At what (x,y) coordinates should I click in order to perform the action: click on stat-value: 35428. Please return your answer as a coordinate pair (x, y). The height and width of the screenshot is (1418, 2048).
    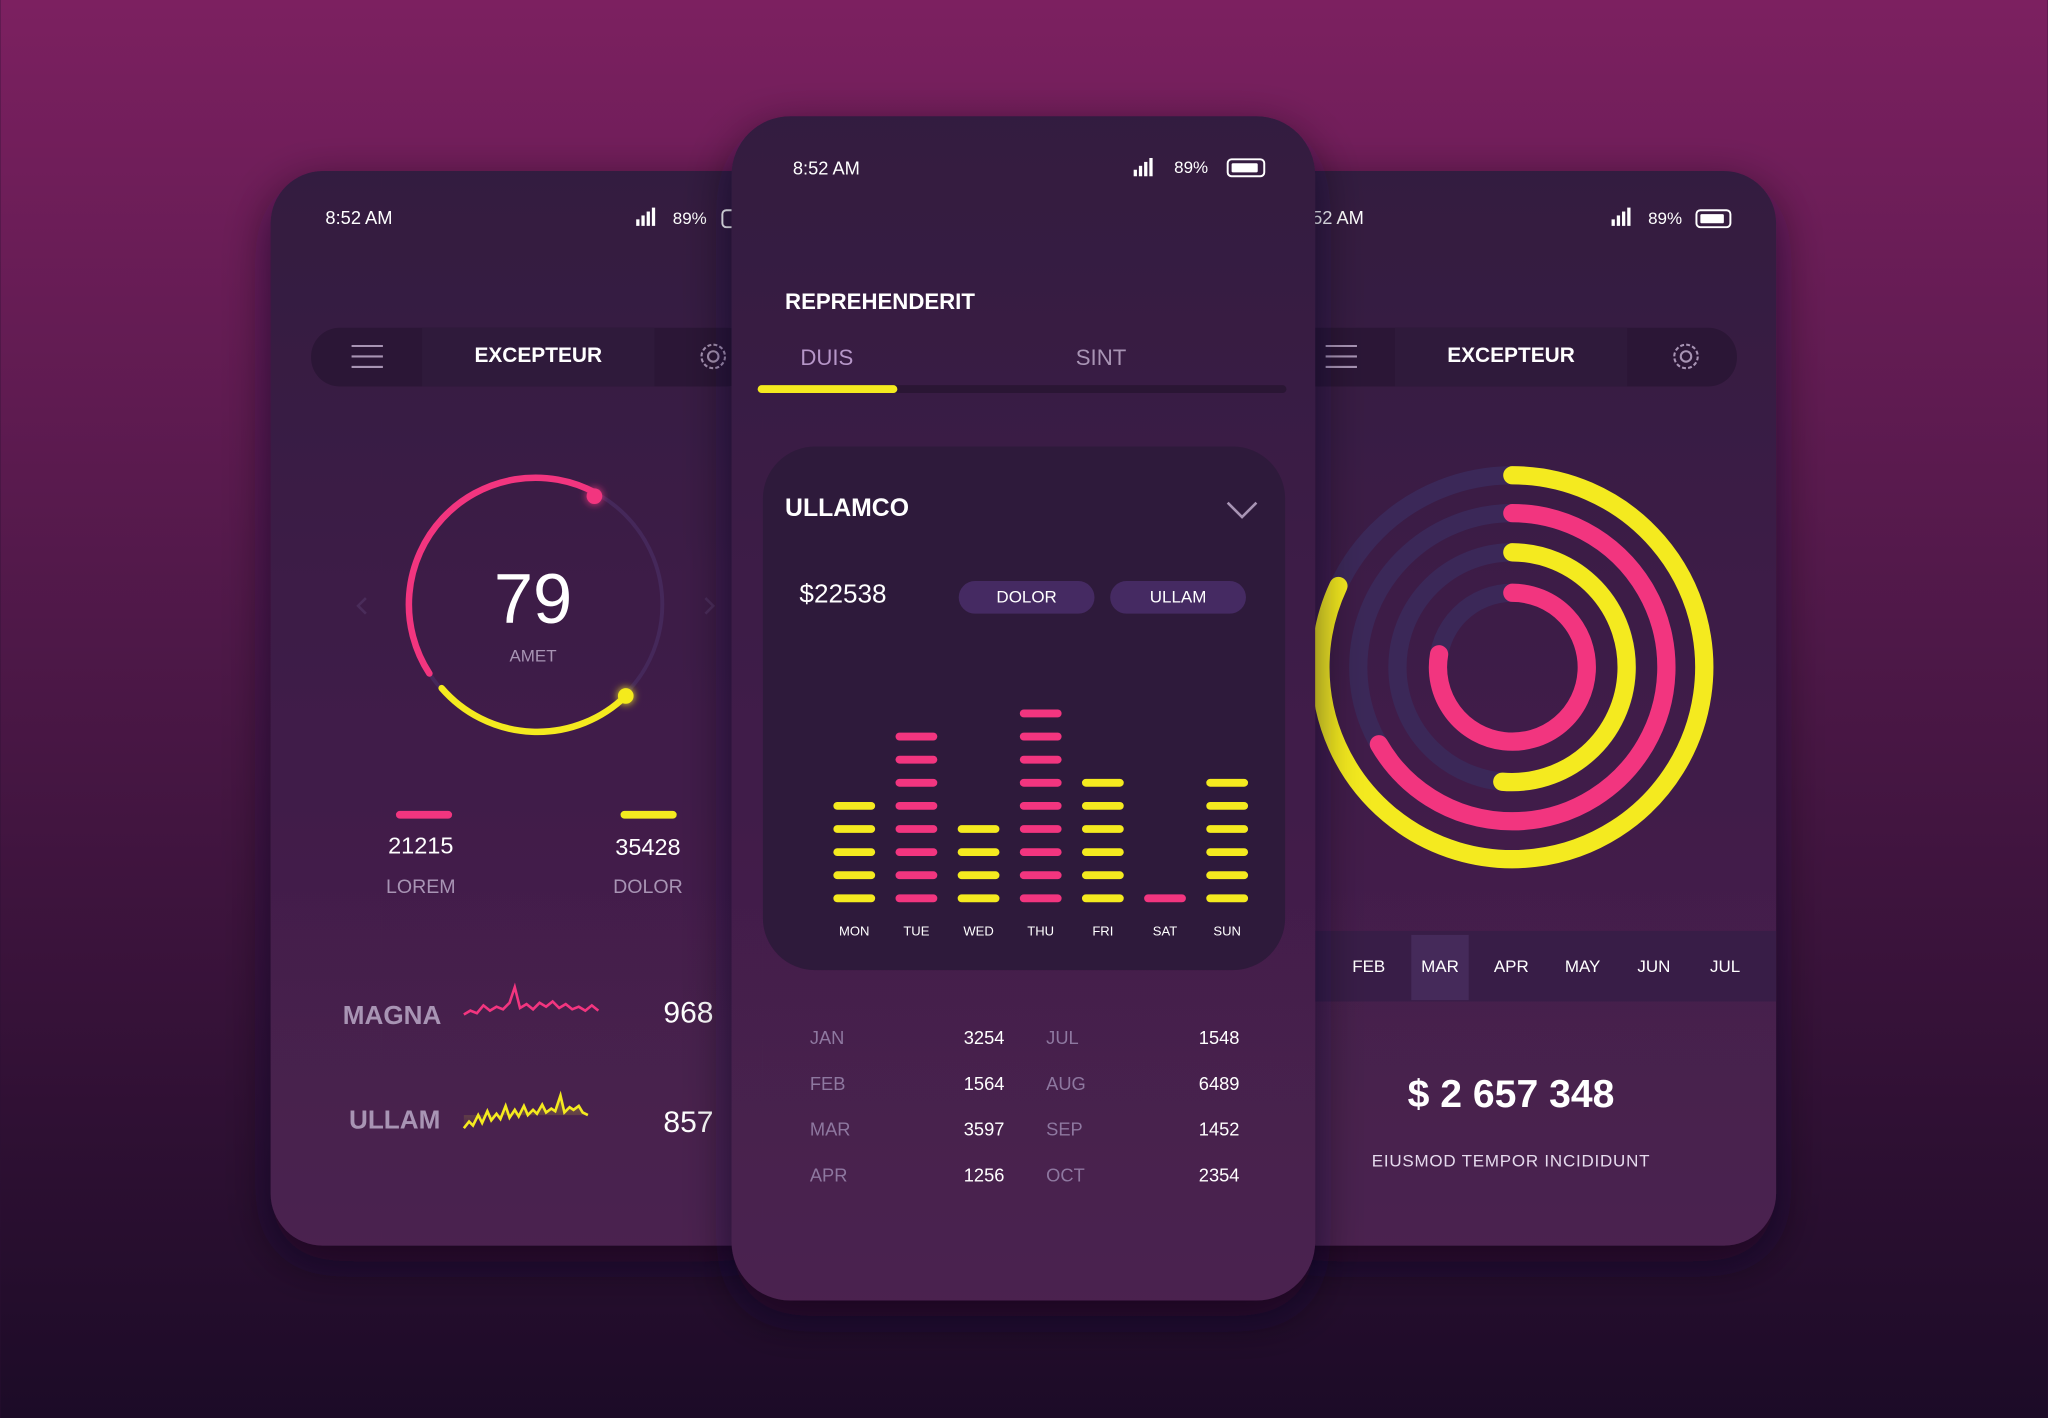
    Looking at the image, I should click on (647, 847).